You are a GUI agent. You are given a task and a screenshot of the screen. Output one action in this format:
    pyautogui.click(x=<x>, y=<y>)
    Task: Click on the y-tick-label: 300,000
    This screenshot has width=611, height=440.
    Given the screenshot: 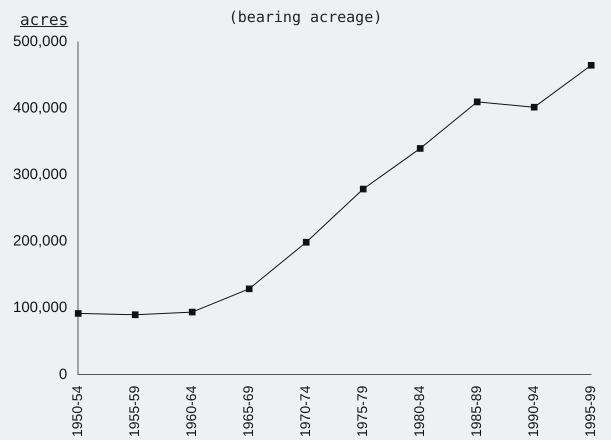 What is the action you would take?
    pyautogui.click(x=40, y=175)
    